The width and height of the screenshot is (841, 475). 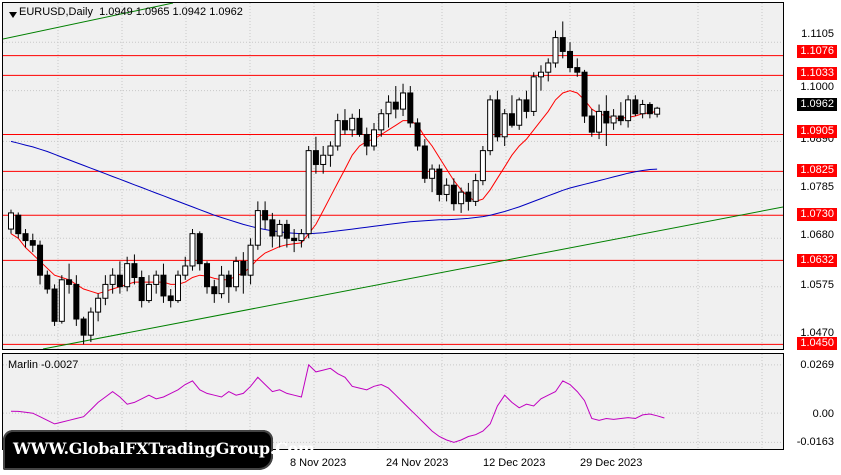 I want to click on level-label: 1.0730, so click(x=817, y=214).